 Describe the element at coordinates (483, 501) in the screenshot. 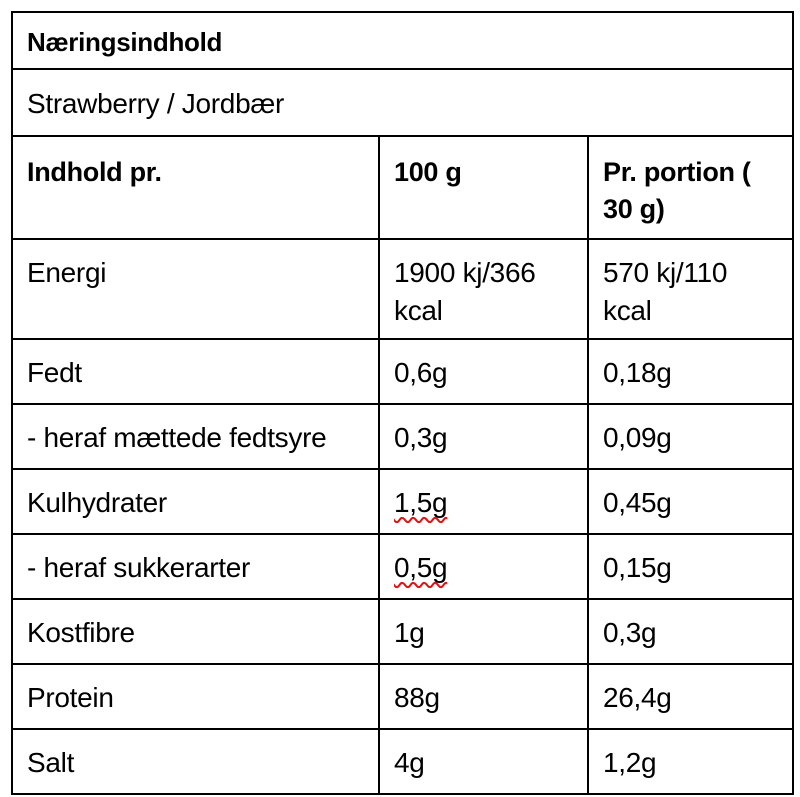

I see `value-per-100g: 1,5g` at that location.